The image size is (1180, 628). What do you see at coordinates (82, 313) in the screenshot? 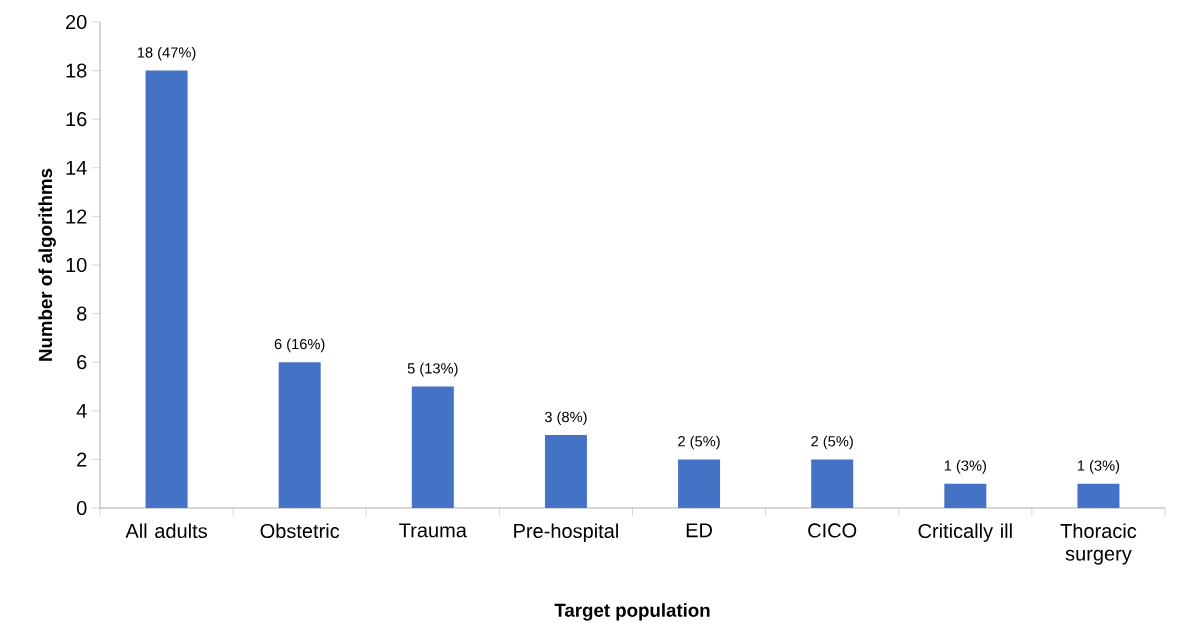
I see `y-tick-label: 8` at bounding box center [82, 313].